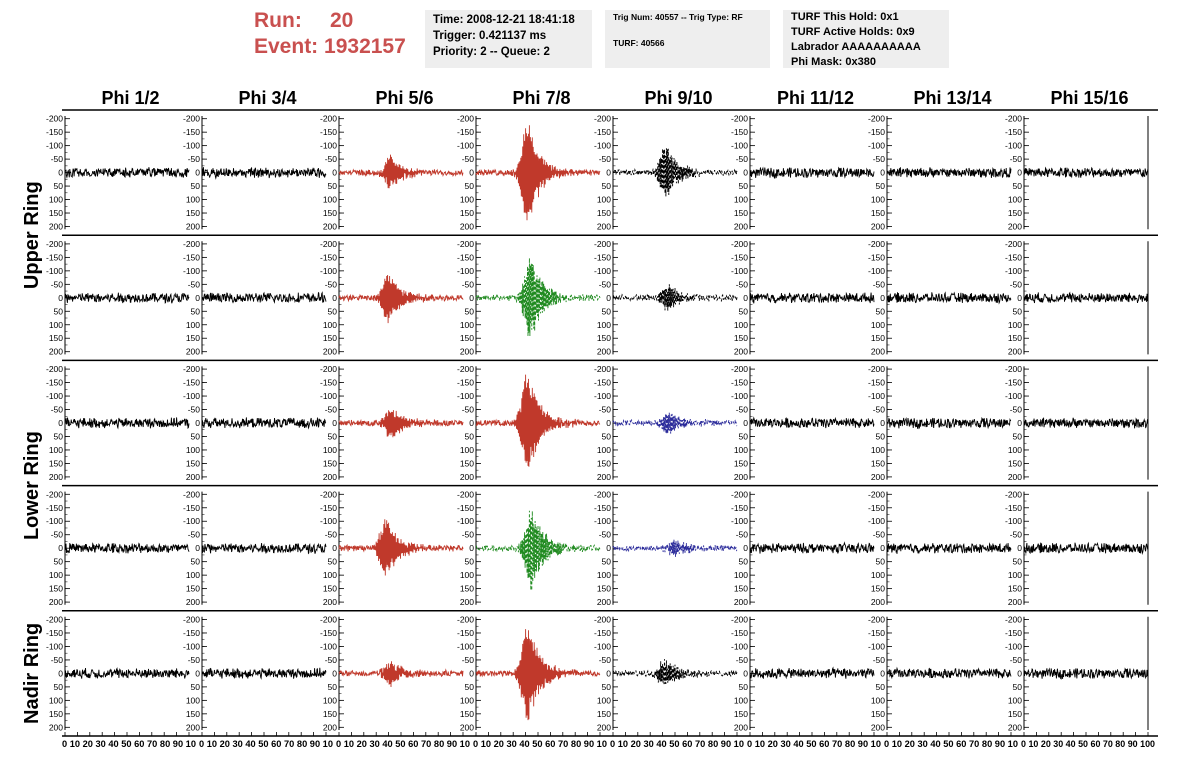 The image size is (1196, 772). What do you see at coordinates (1088, 744) in the screenshot?
I see `x-tick-label: 0 10 20 30 40 50 60 70 80 90 100` at bounding box center [1088, 744].